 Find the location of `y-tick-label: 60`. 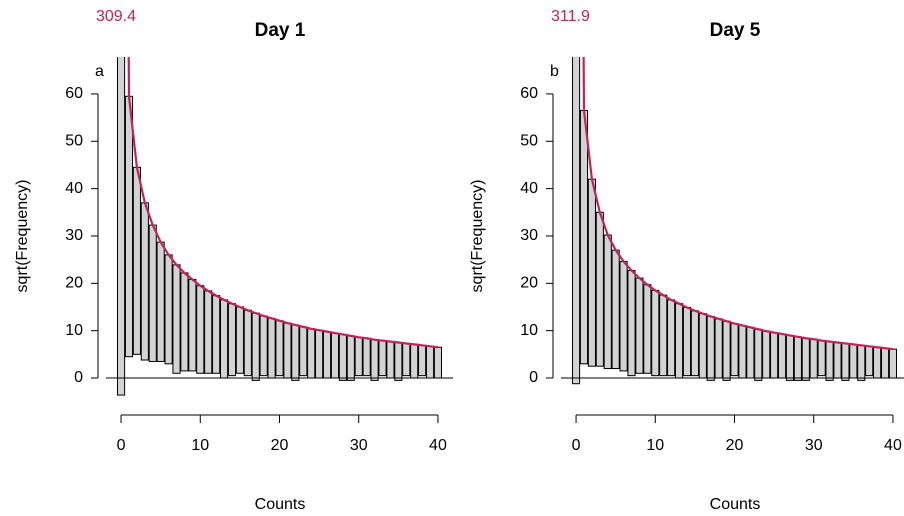

y-tick-label: 60 is located at coordinates (529, 93).